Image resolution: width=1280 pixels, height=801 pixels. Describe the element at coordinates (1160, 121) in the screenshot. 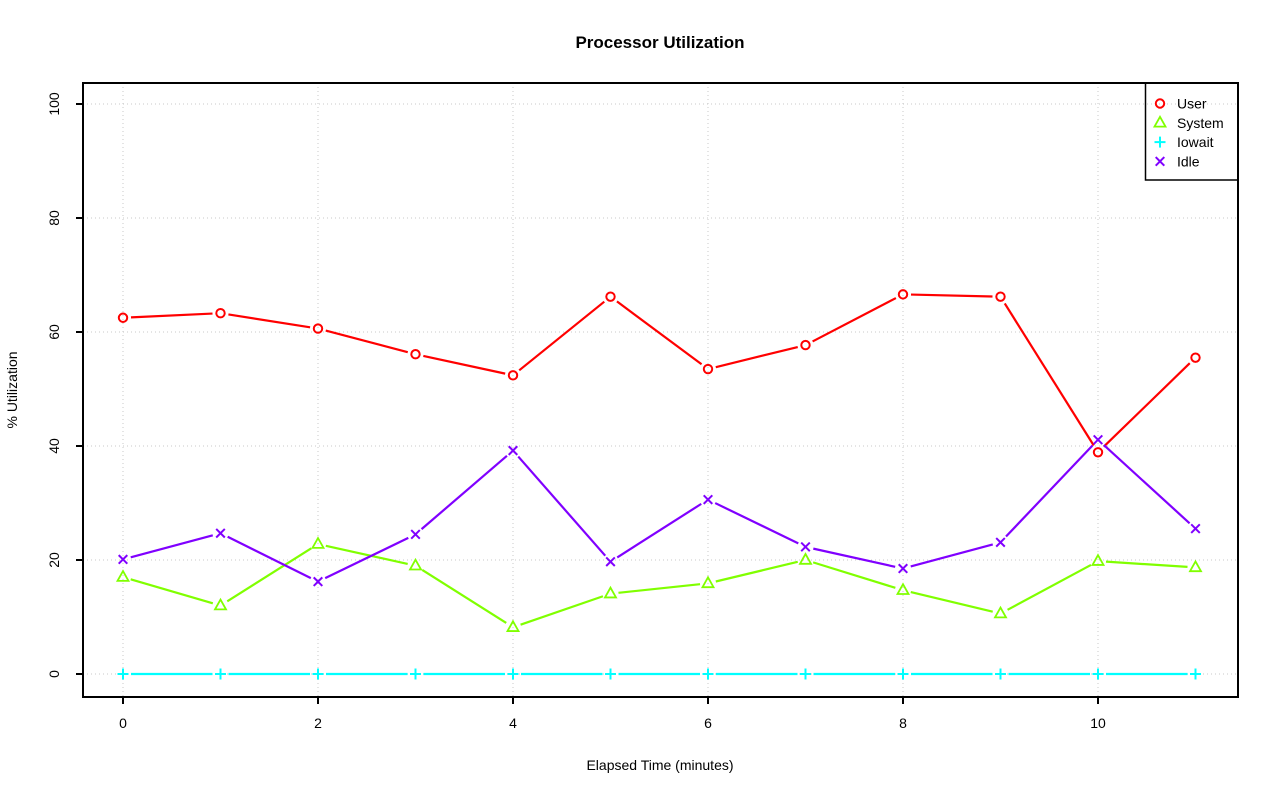

I see `legend-marker-system` at that location.